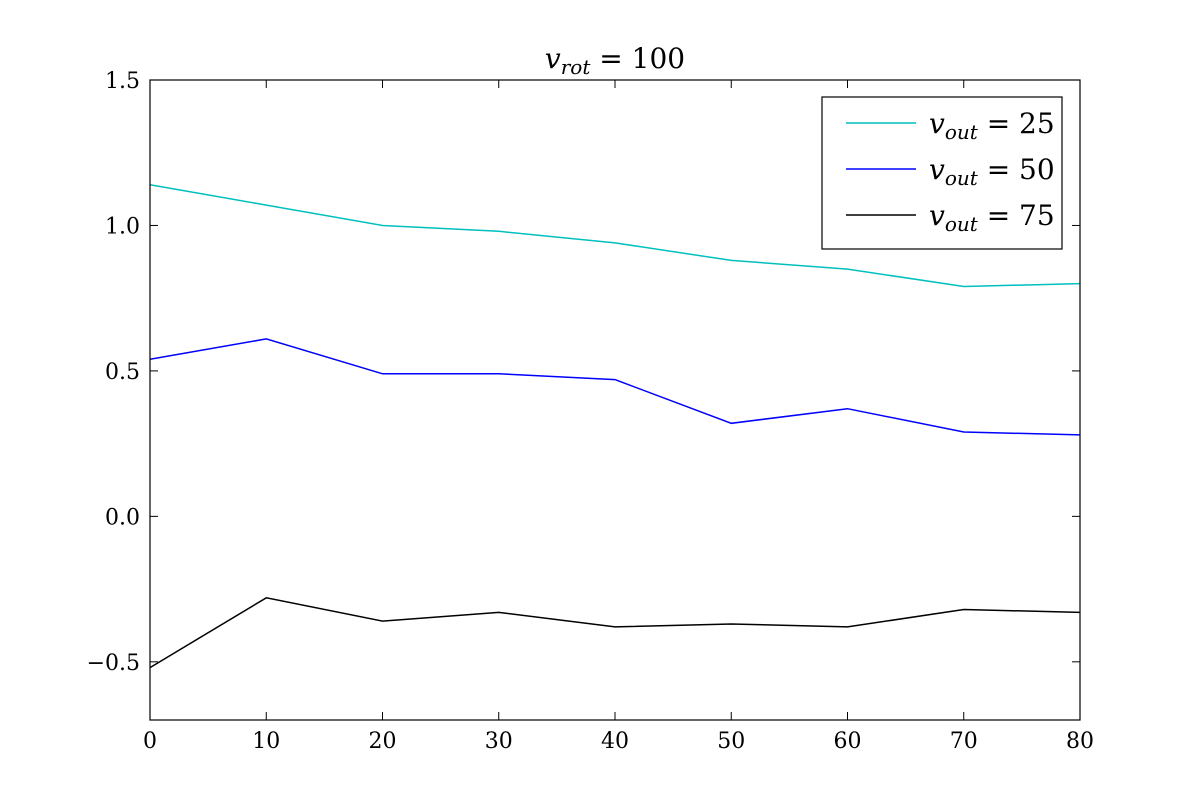  I want to click on title-rest: = 100, so click(637, 58).